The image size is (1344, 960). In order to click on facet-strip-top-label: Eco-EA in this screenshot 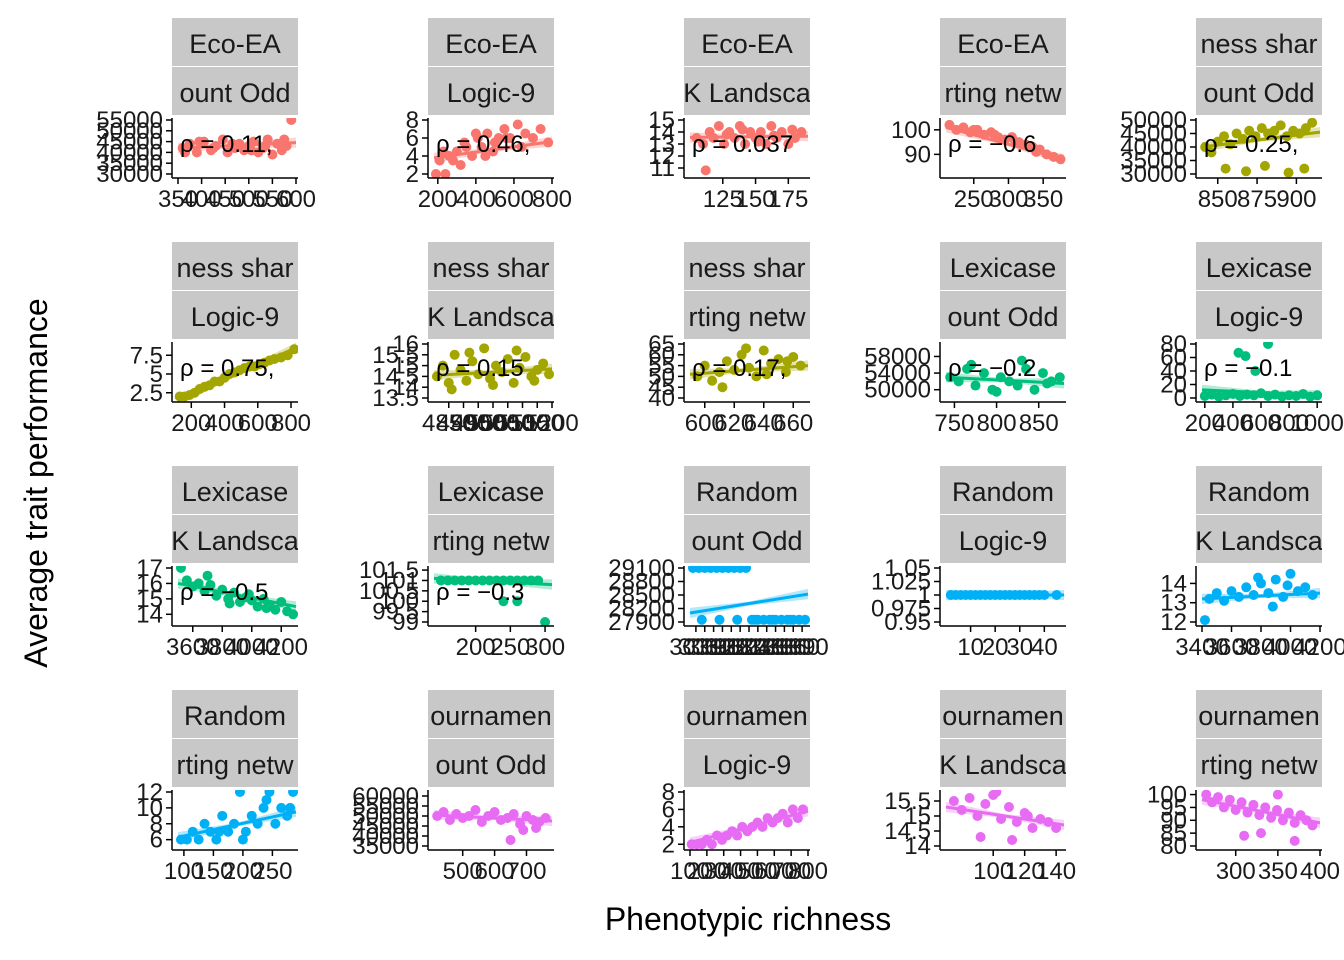, I will do `click(747, 44)`.